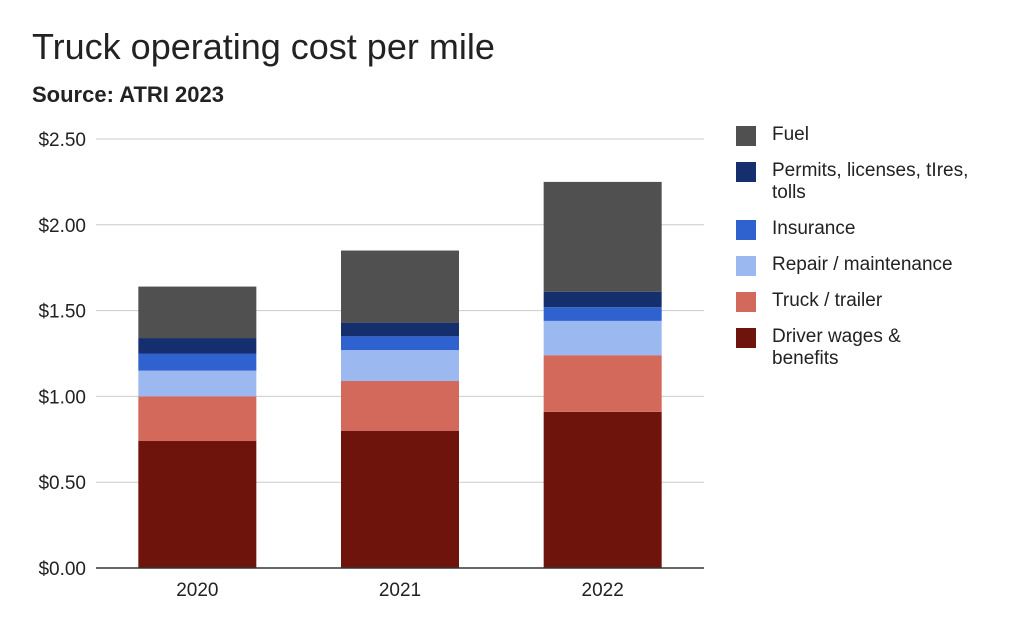 The image size is (1024, 632). I want to click on legend-item: Fuel, so click(876, 135).